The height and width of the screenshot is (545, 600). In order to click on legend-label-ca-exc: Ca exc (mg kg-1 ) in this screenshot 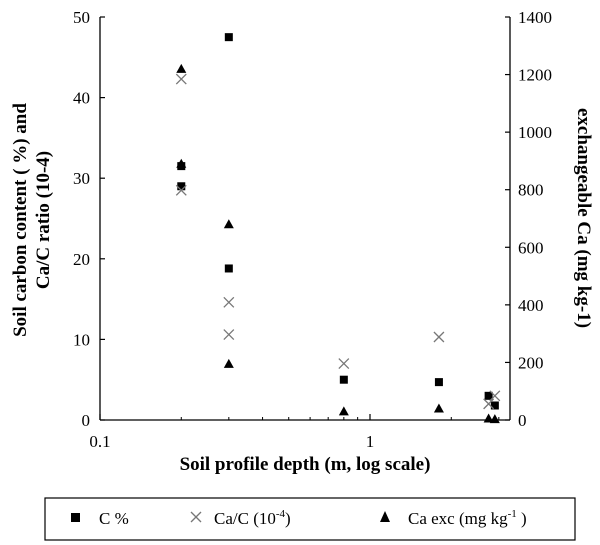, I will do `click(467, 518)`.